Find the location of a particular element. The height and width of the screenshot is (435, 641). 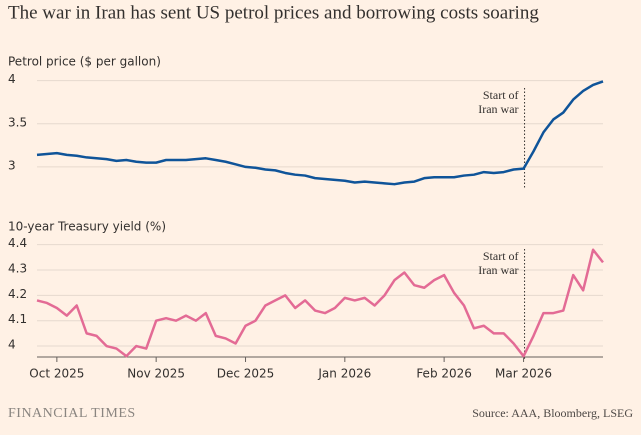

x-tick-label: Mar 2026 is located at coordinates (523, 374).